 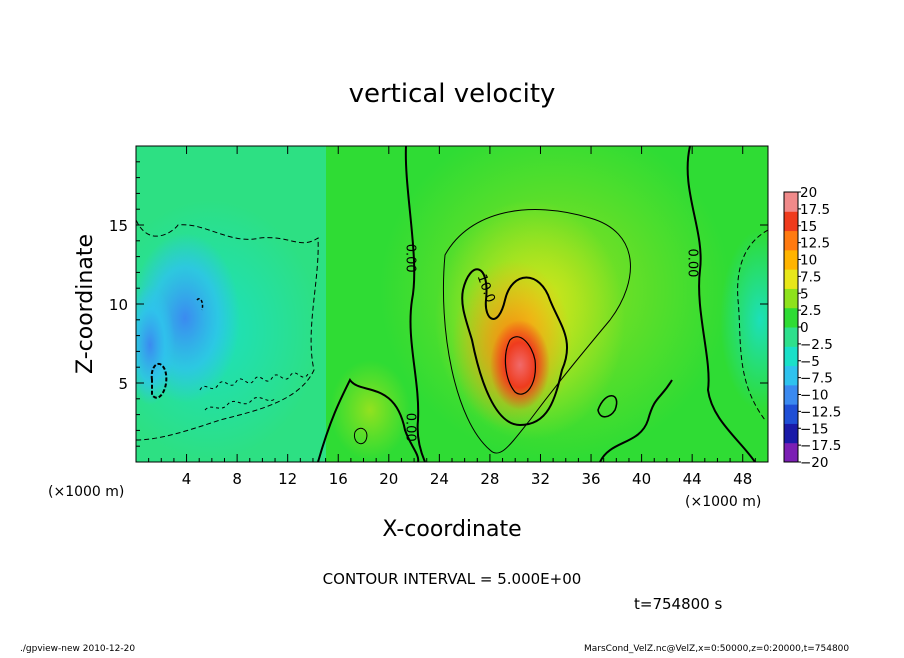 What do you see at coordinates (118, 305) in the screenshot?
I see `z-tick-label: 10` at bounding box center [118, 305].